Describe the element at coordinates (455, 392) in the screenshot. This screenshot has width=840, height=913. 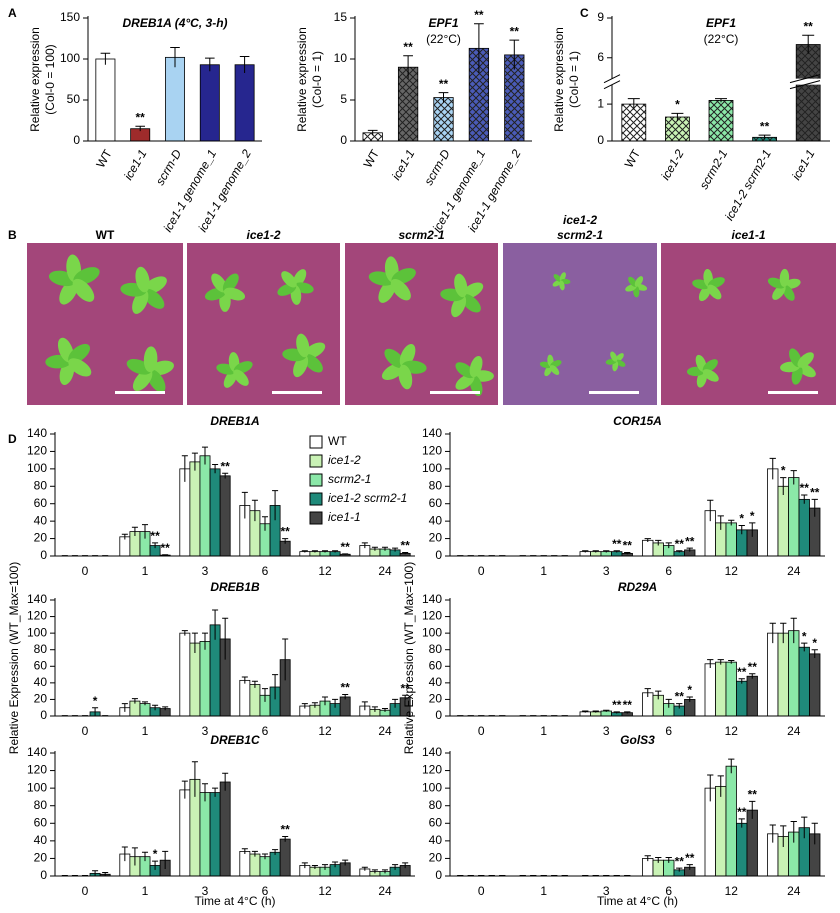
I see `scale-bar` at that location.